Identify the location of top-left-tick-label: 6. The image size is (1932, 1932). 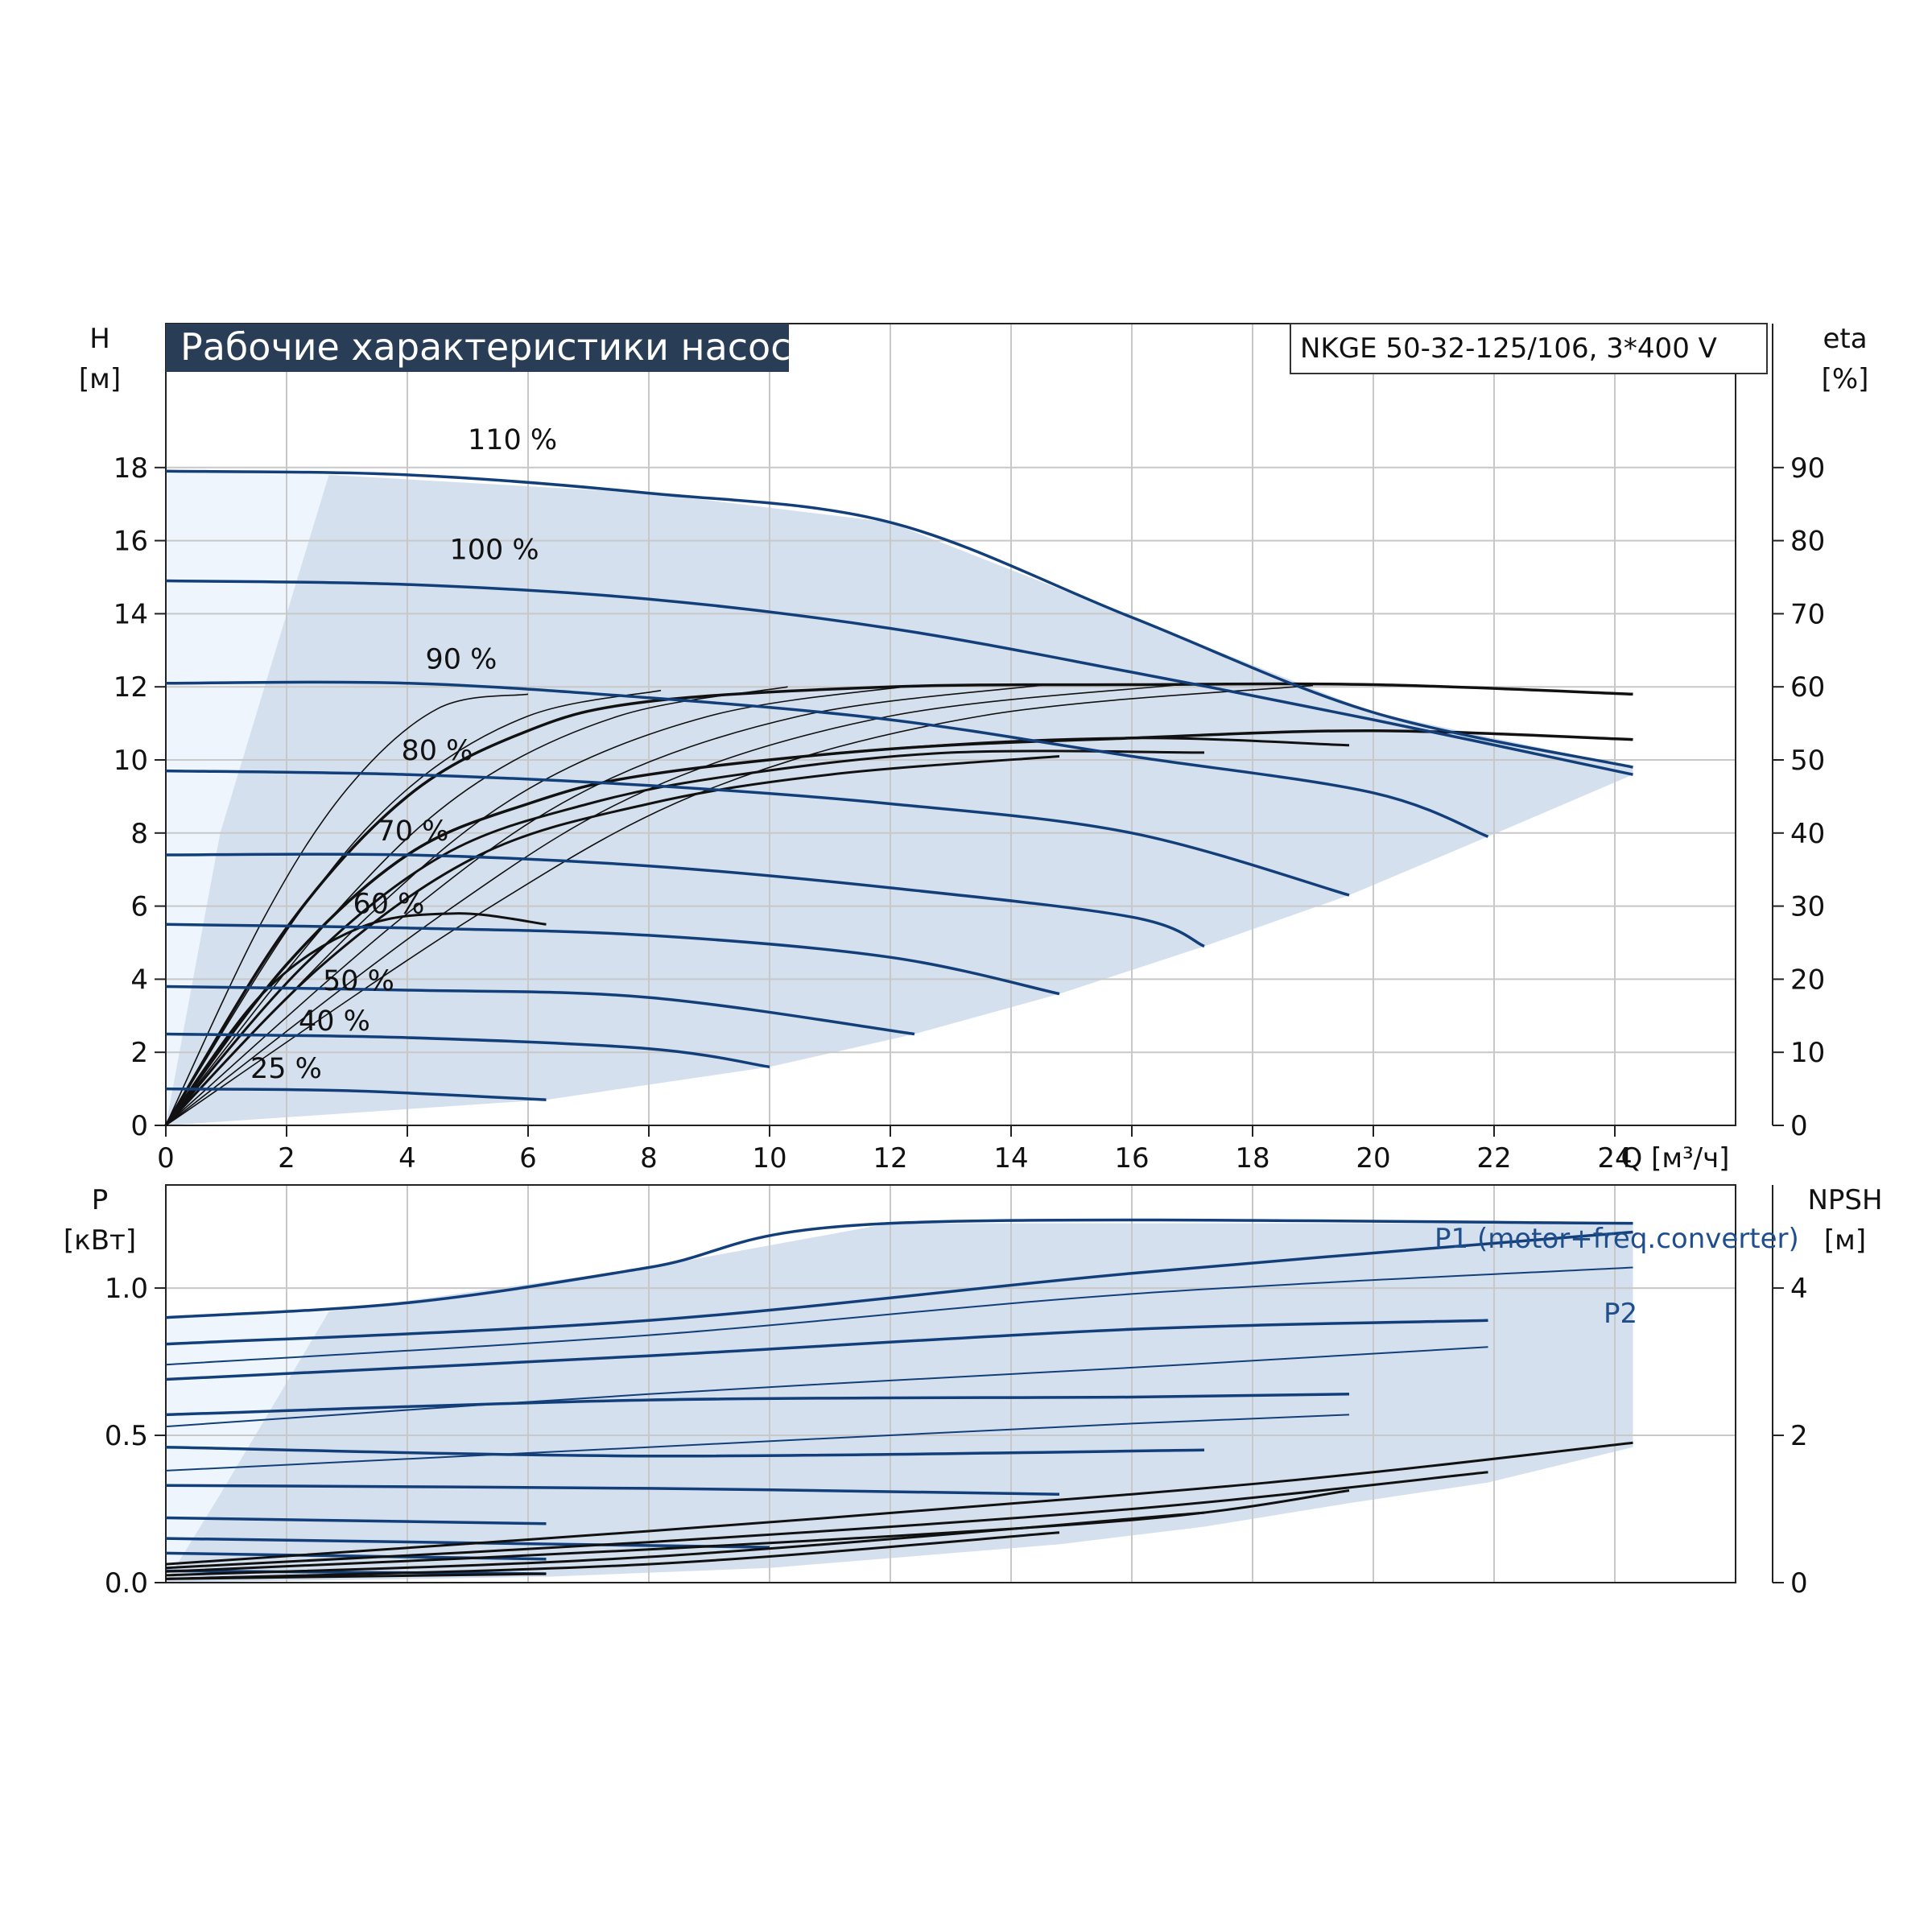
(139, 907).